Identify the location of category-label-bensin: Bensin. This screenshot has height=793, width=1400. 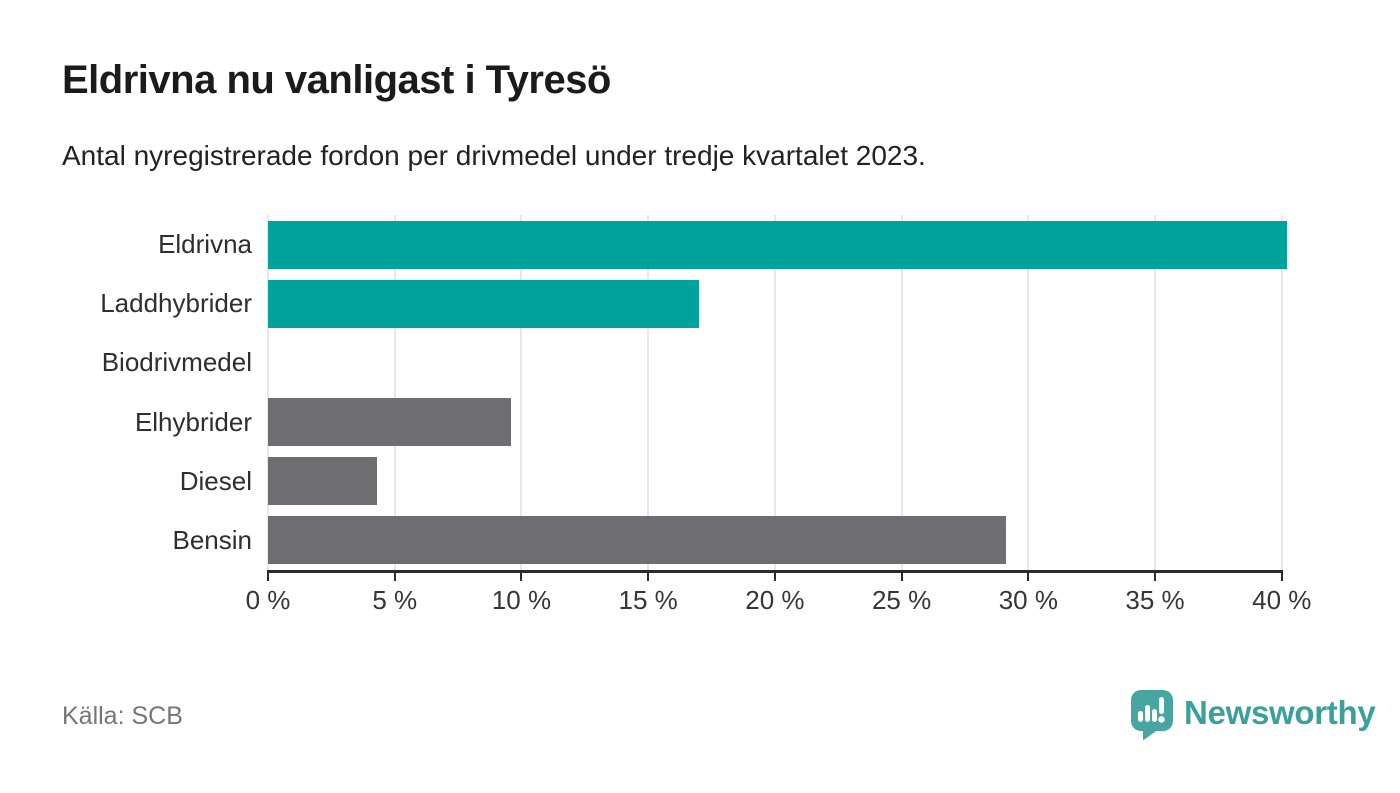
(212, 539).